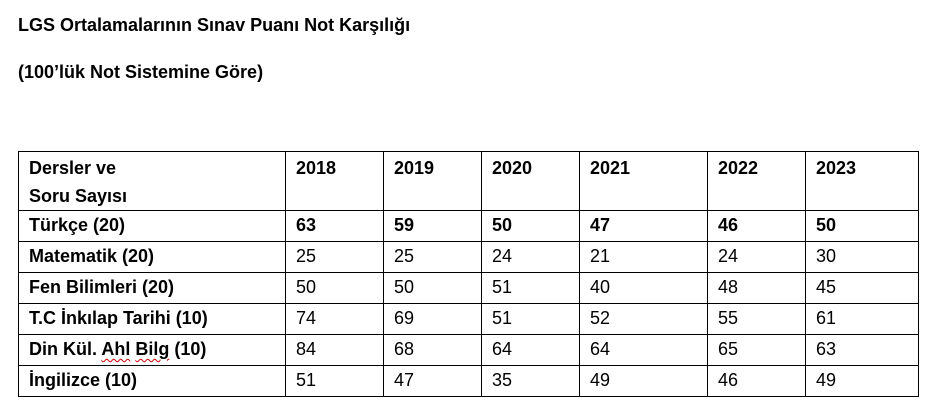 Image resolution: width=934 pixels, height=404 pixels. What do you see at coordinates (334, 350) in the screenshot?
I see `score-cell: 84` at bounding box center [334, 350].